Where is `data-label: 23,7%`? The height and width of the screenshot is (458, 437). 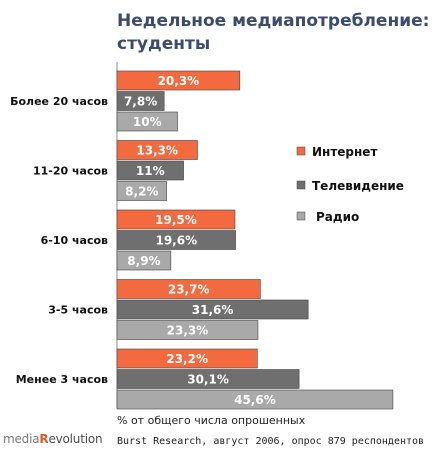 data-label: 23,7% is located at coordinates (189, 290).